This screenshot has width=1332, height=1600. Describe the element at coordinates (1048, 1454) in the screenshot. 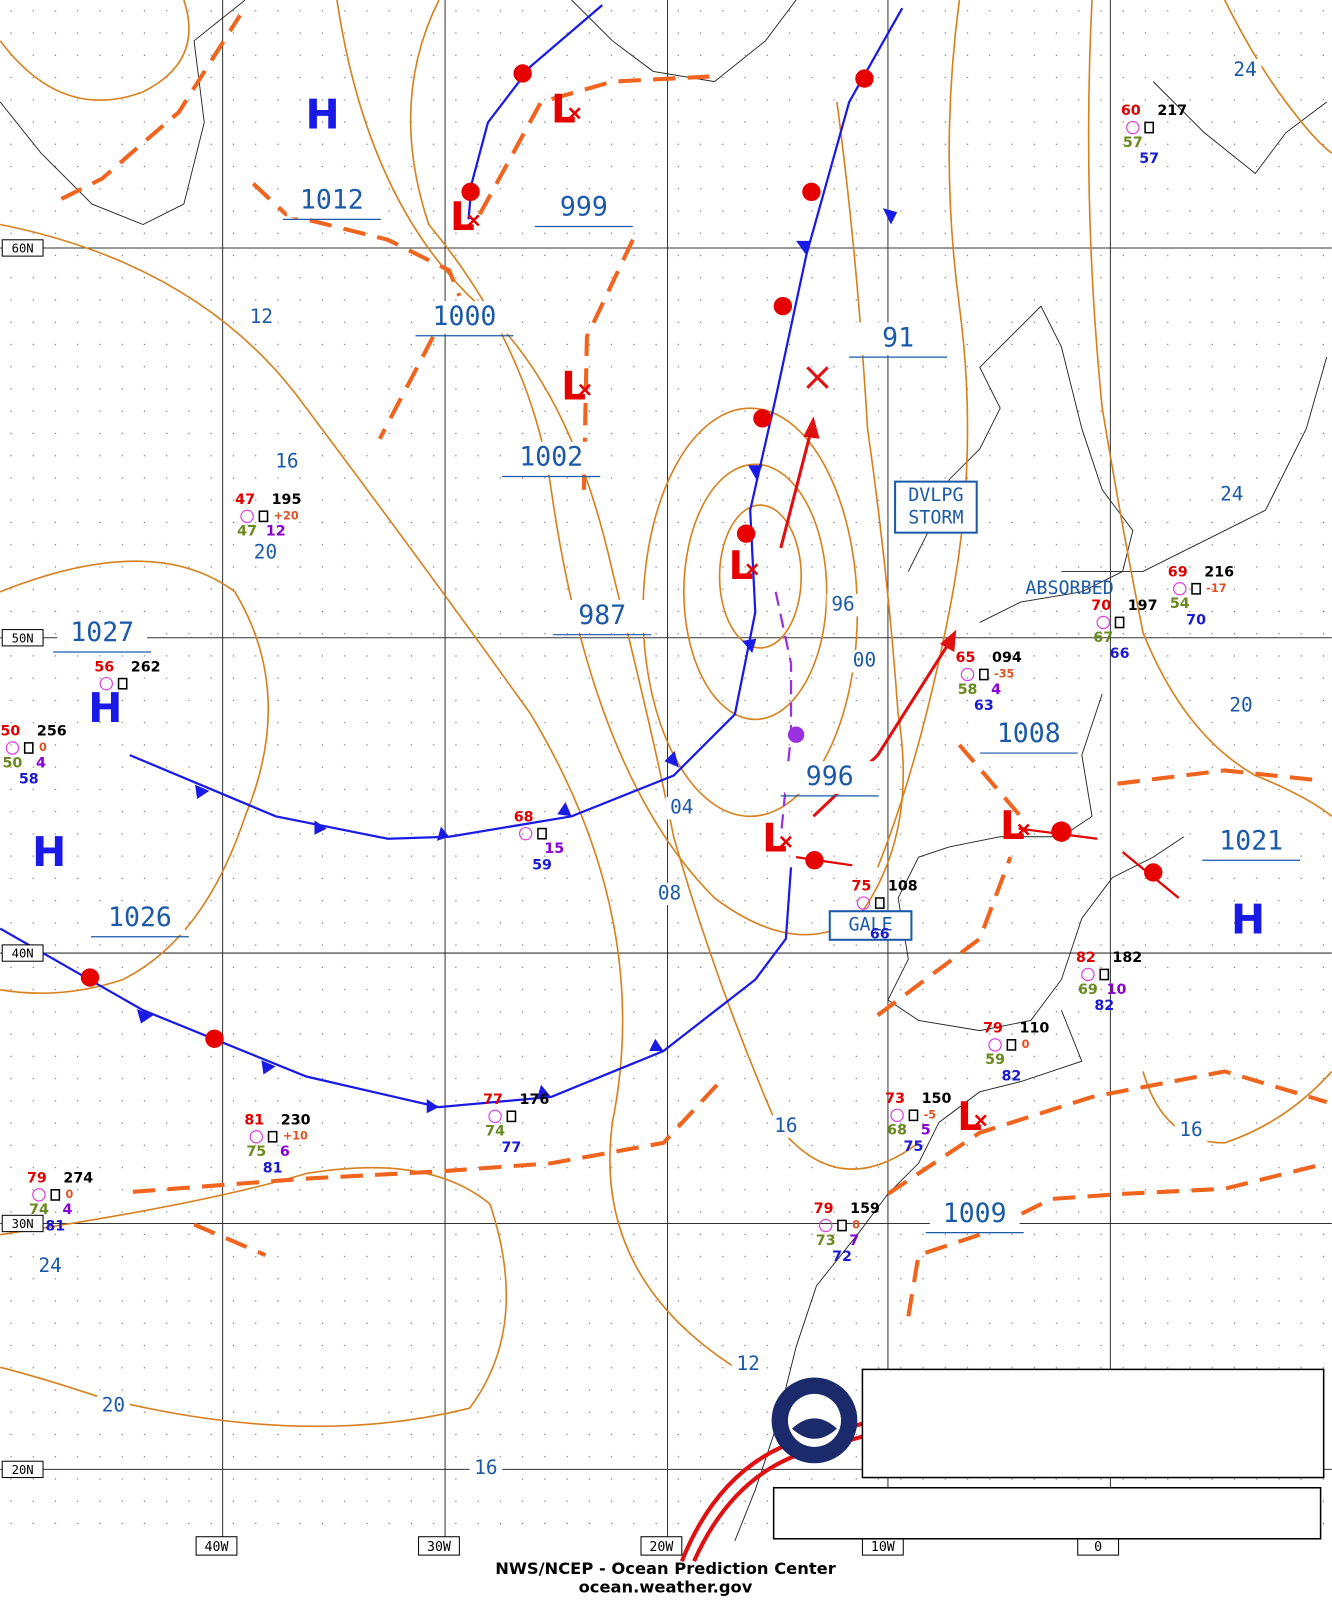

I see `title-box` at that location.